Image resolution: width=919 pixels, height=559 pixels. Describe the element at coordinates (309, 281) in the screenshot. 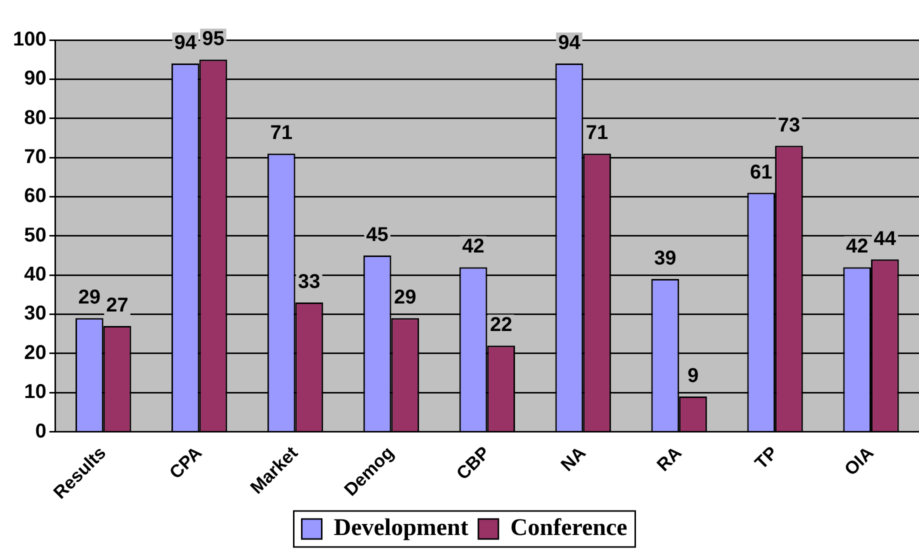

I see `data-label: 33` at that location.